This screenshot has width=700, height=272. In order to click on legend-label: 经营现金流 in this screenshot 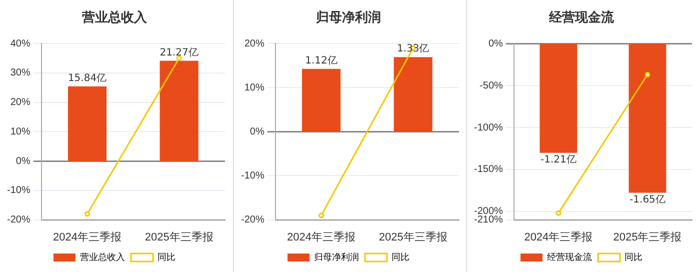, I will do `click(569, 257)`.